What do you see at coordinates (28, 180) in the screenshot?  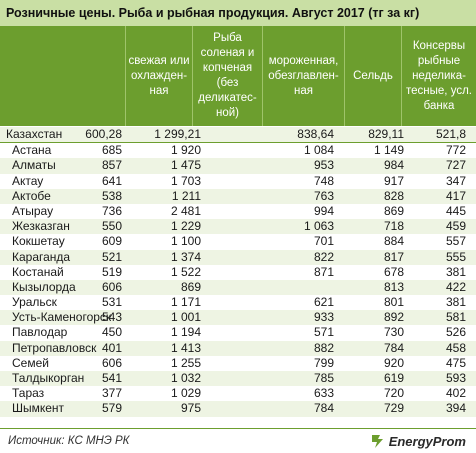 I see `region-name: Актау` at bounding box center [28, 180].